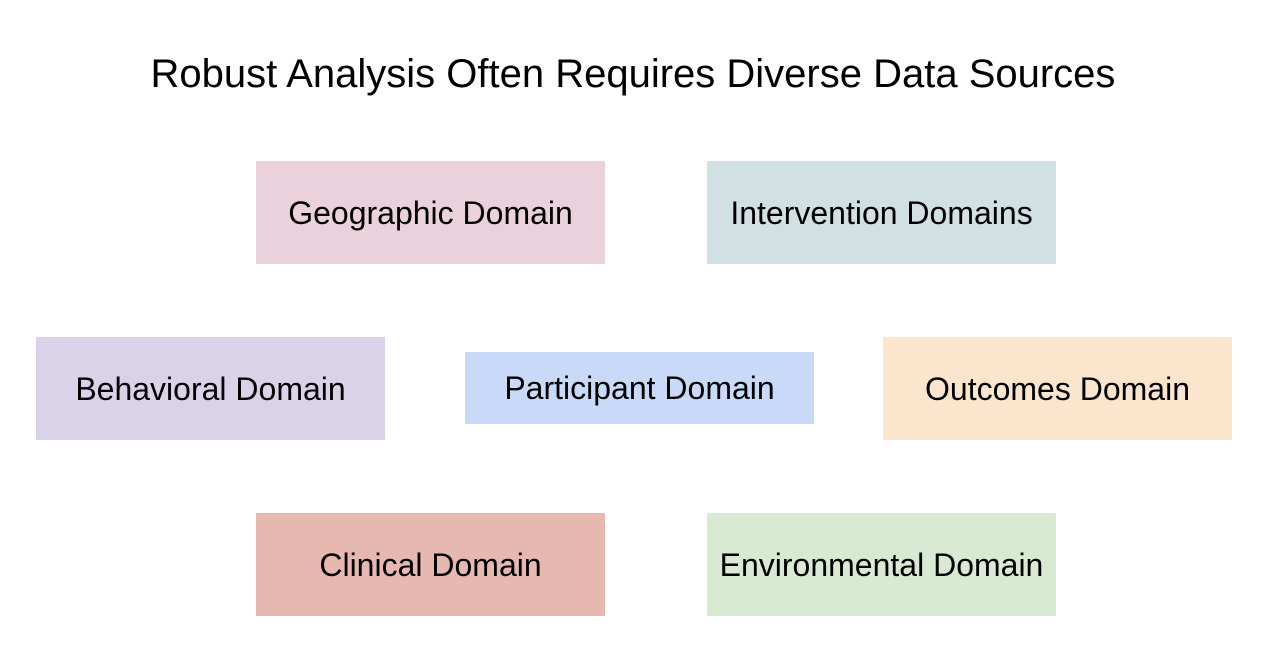  I want to click on clinical-domain-box: Clinical Domain, so click(430, 564).